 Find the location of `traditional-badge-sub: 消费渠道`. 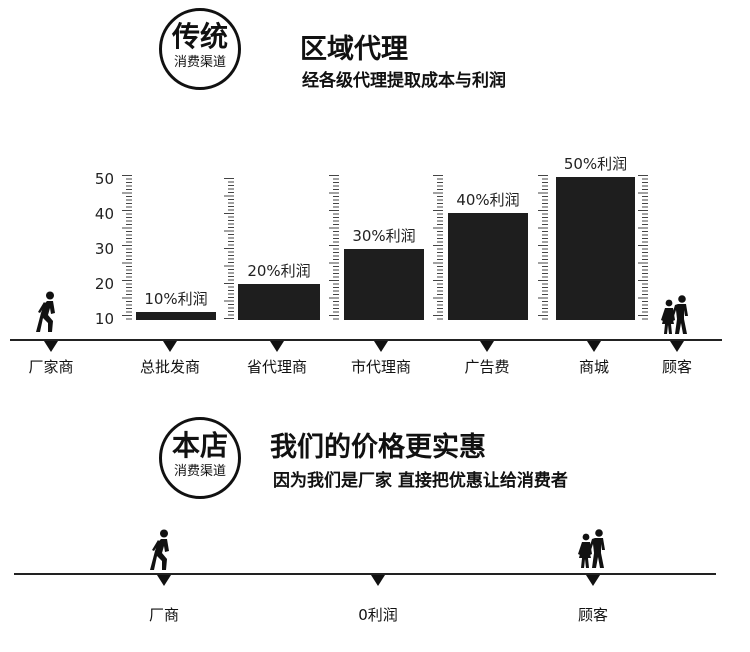

traditional-badge-sub: 消费渠道 is located at coordinates (199, 62).